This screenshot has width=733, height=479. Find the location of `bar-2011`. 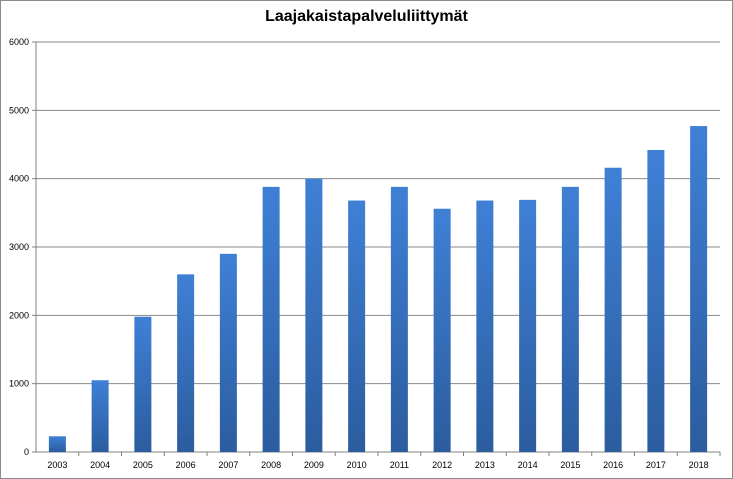

bar-2011 is located at coordinates (399, 319).